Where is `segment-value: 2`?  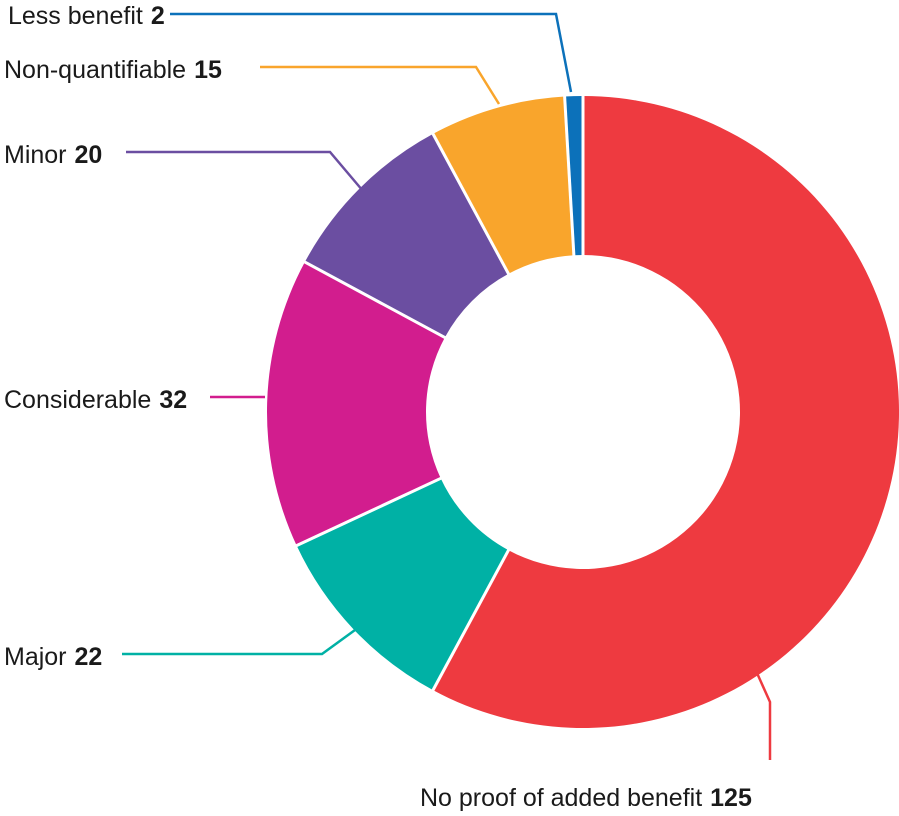 segment-value: 2 is located at coordinates (157, 16).